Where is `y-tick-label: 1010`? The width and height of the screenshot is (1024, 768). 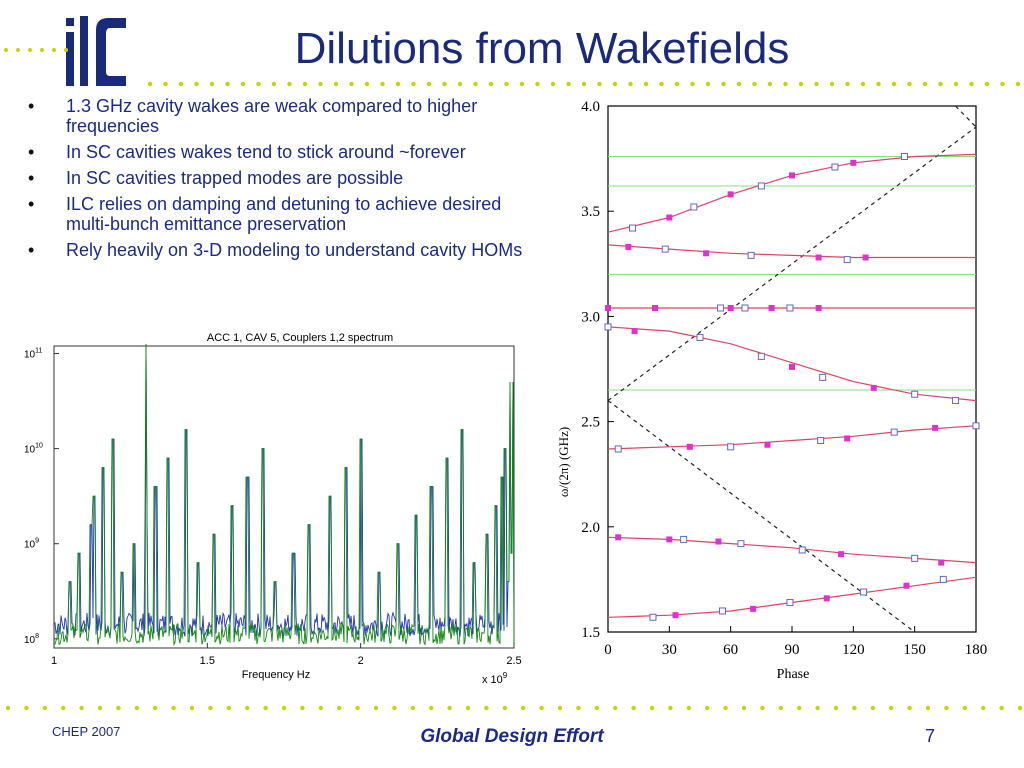
y-tick-label: 1010 is located at coordinates (33, 449).